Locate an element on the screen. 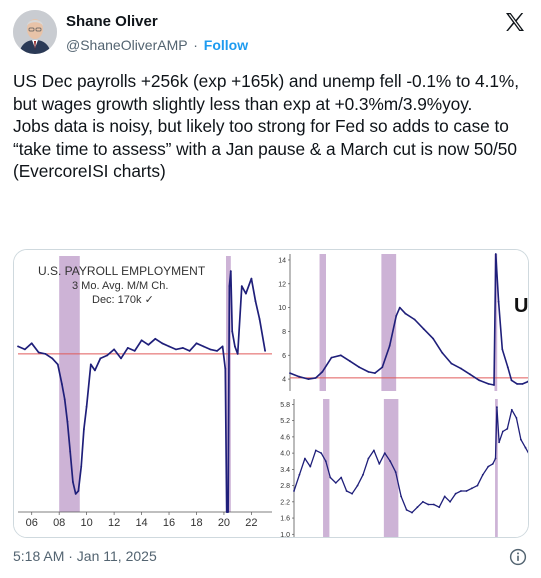 This screenshot has width=541, height=578. y-tick-label: 14 is located at coordinates (282, 260).